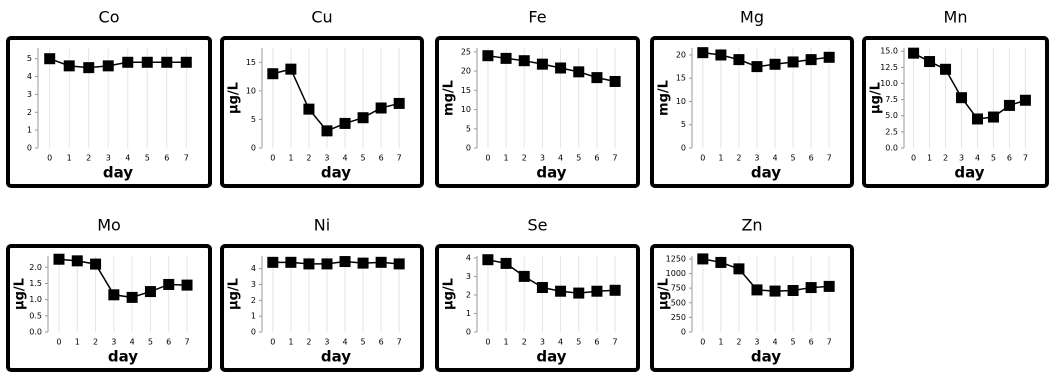 The width and height of the screenshot is (1050, 372). Describe the element at coordinates (676, 258) in the screenshot. I see `y-tick-label: 1250` at that location.